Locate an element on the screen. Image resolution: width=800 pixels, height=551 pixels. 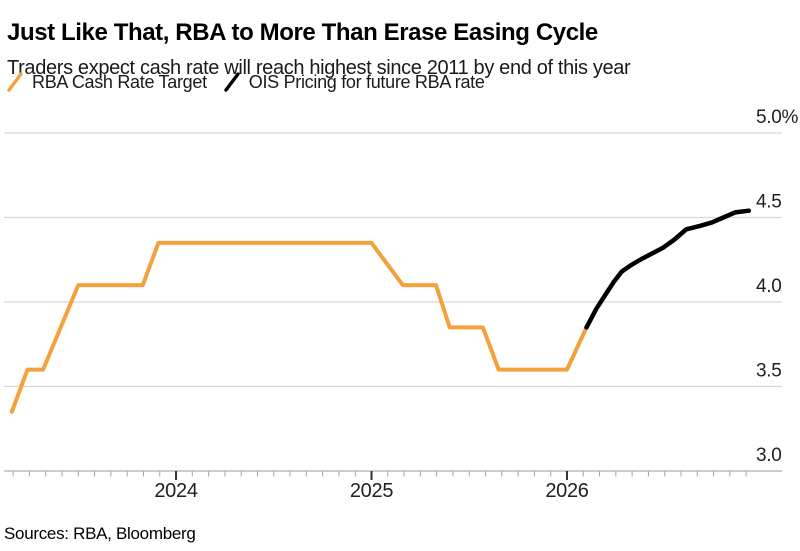
legend-item-rba-cash-rate: RBA Cash Rate Target is located at coordinates (106, 82).